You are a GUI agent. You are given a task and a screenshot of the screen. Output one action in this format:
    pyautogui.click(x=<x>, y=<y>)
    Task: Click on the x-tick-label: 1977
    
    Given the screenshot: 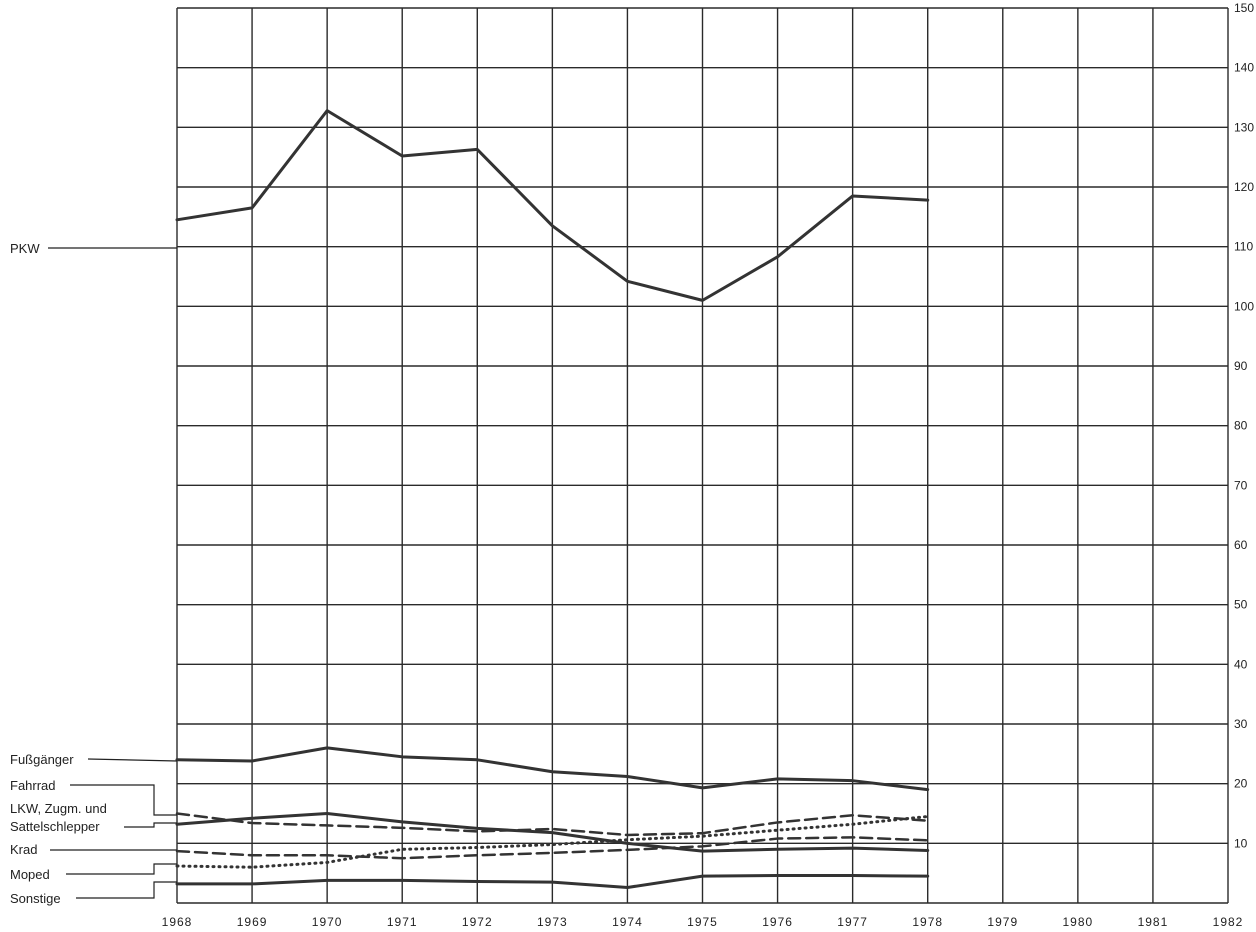 What is the action you would take?
    pyautogui.click(x=852, y=922)
    